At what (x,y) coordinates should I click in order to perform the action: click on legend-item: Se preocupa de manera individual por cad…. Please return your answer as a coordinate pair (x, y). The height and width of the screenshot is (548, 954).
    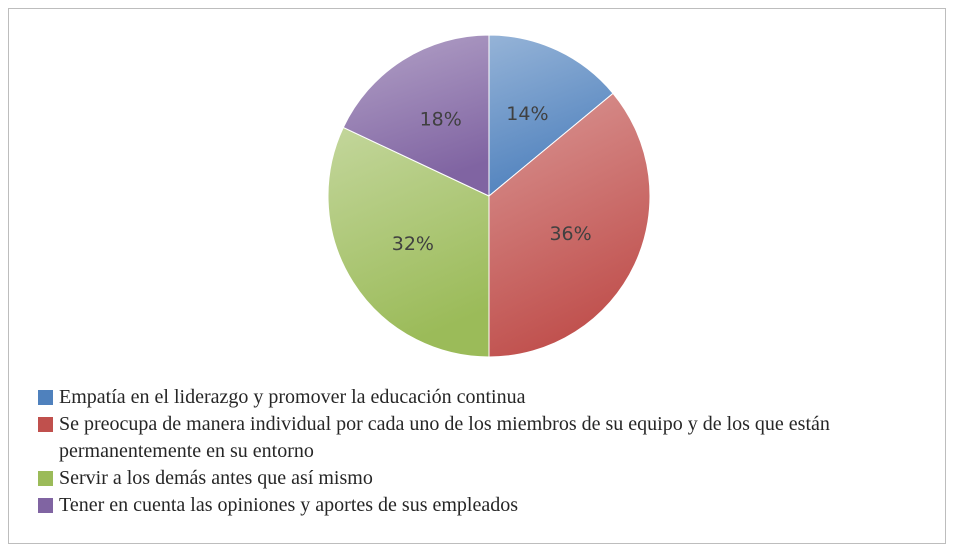
    Looking at the image, I should click on (491, 438).